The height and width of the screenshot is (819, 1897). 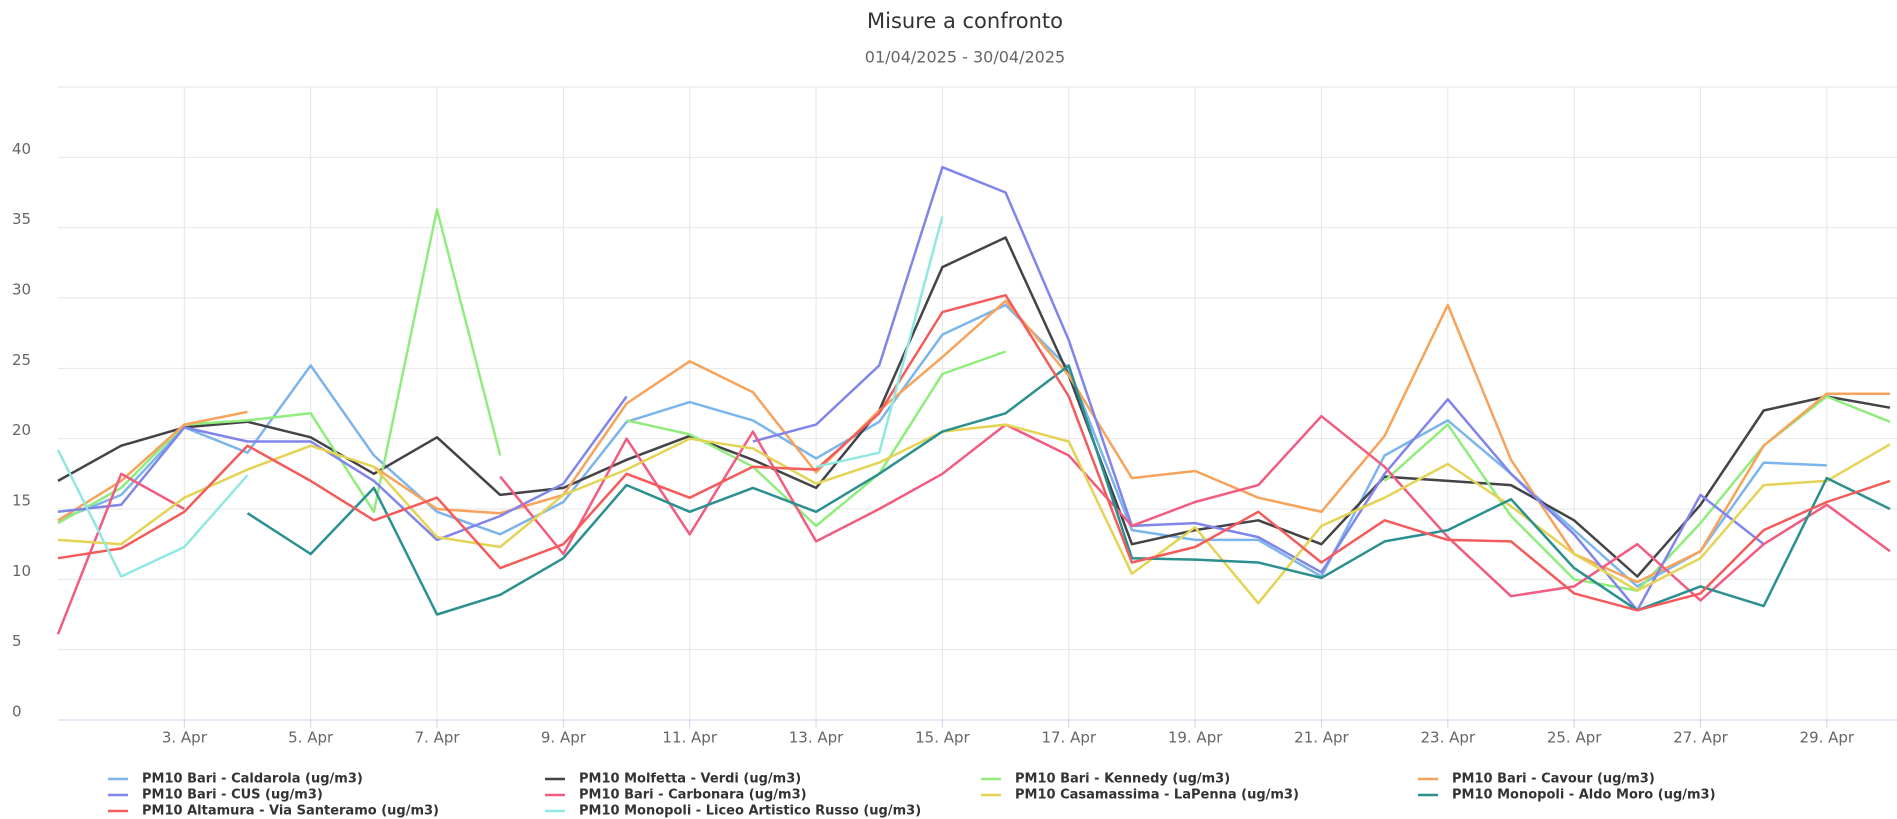 I want to click on legend-label: PM10 Bari - Kennedy (ug/m3), so click(x=1122, y=779).